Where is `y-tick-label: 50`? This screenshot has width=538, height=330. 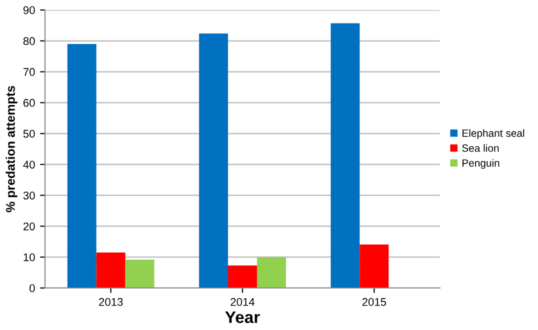
y-tick-label: 50 is located at coordinates (29, 134).